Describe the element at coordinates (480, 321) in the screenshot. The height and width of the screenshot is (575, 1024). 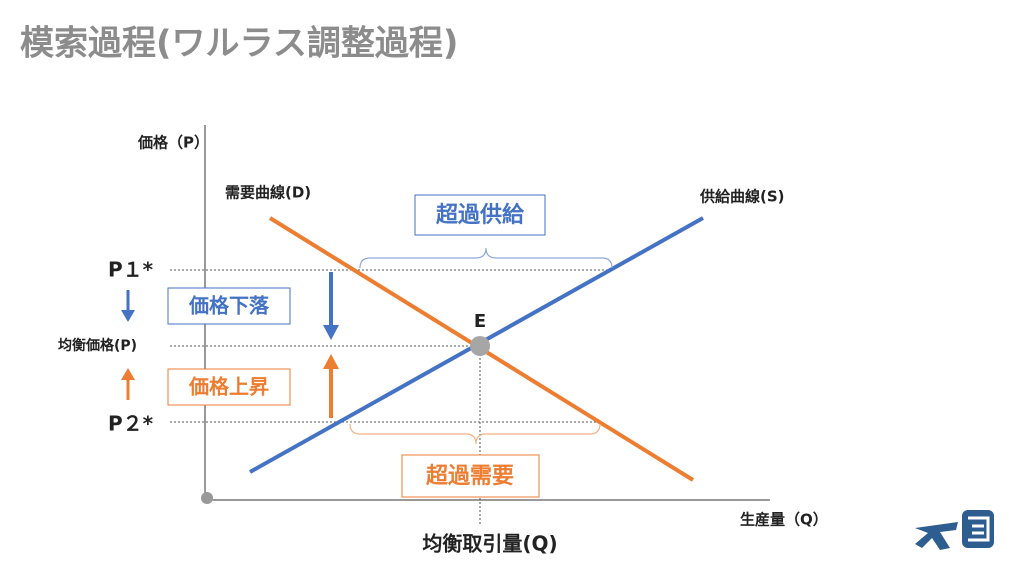
I see `point-label: E` at that location.